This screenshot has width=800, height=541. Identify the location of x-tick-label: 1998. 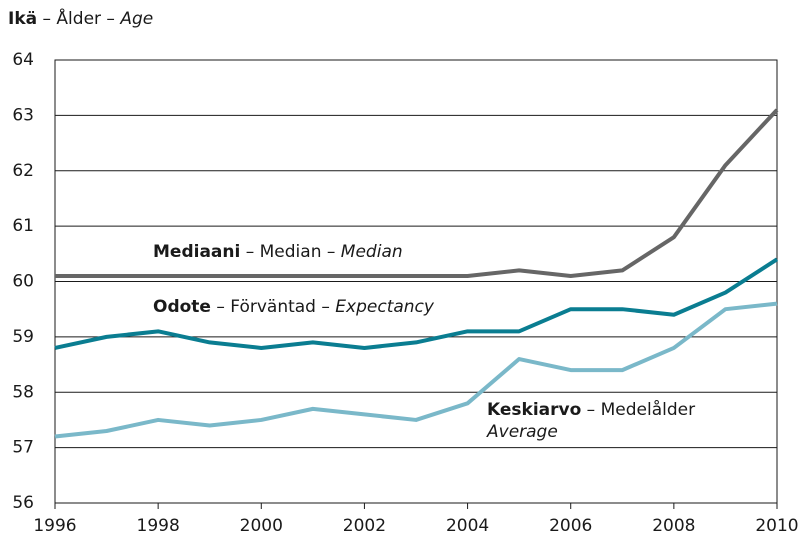
(158, 526).